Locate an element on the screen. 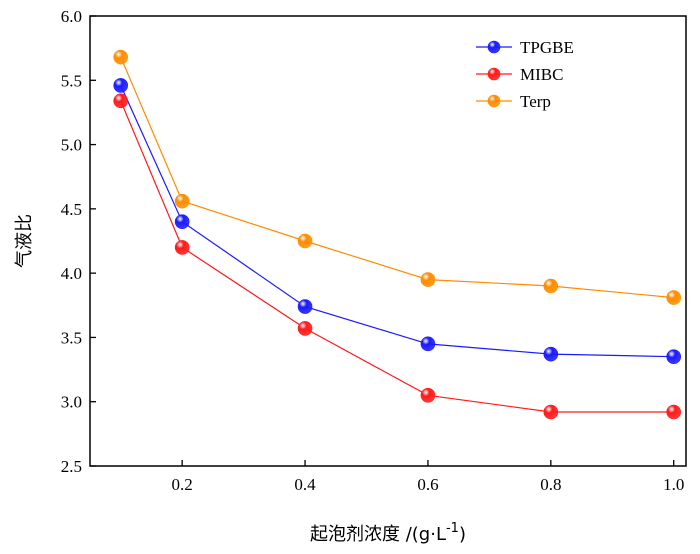 The height and width of the screenshot is (554, 700). y-tick-label: 2.5 is located at coordinates (71, 466).